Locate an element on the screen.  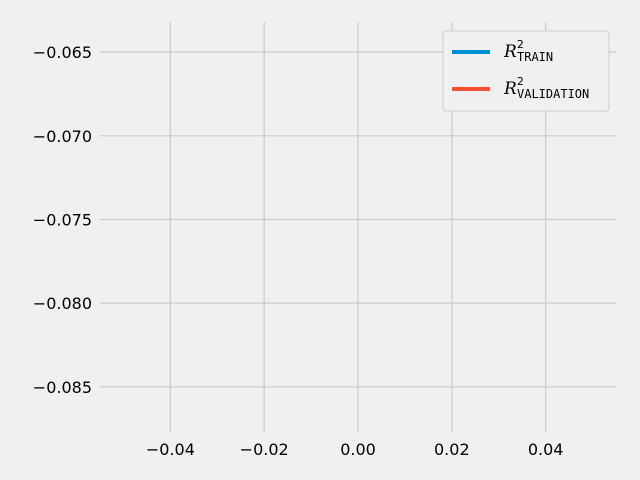
legend: R2 TRAIN R2 VALIDATION is located at coordinates (526, 71).